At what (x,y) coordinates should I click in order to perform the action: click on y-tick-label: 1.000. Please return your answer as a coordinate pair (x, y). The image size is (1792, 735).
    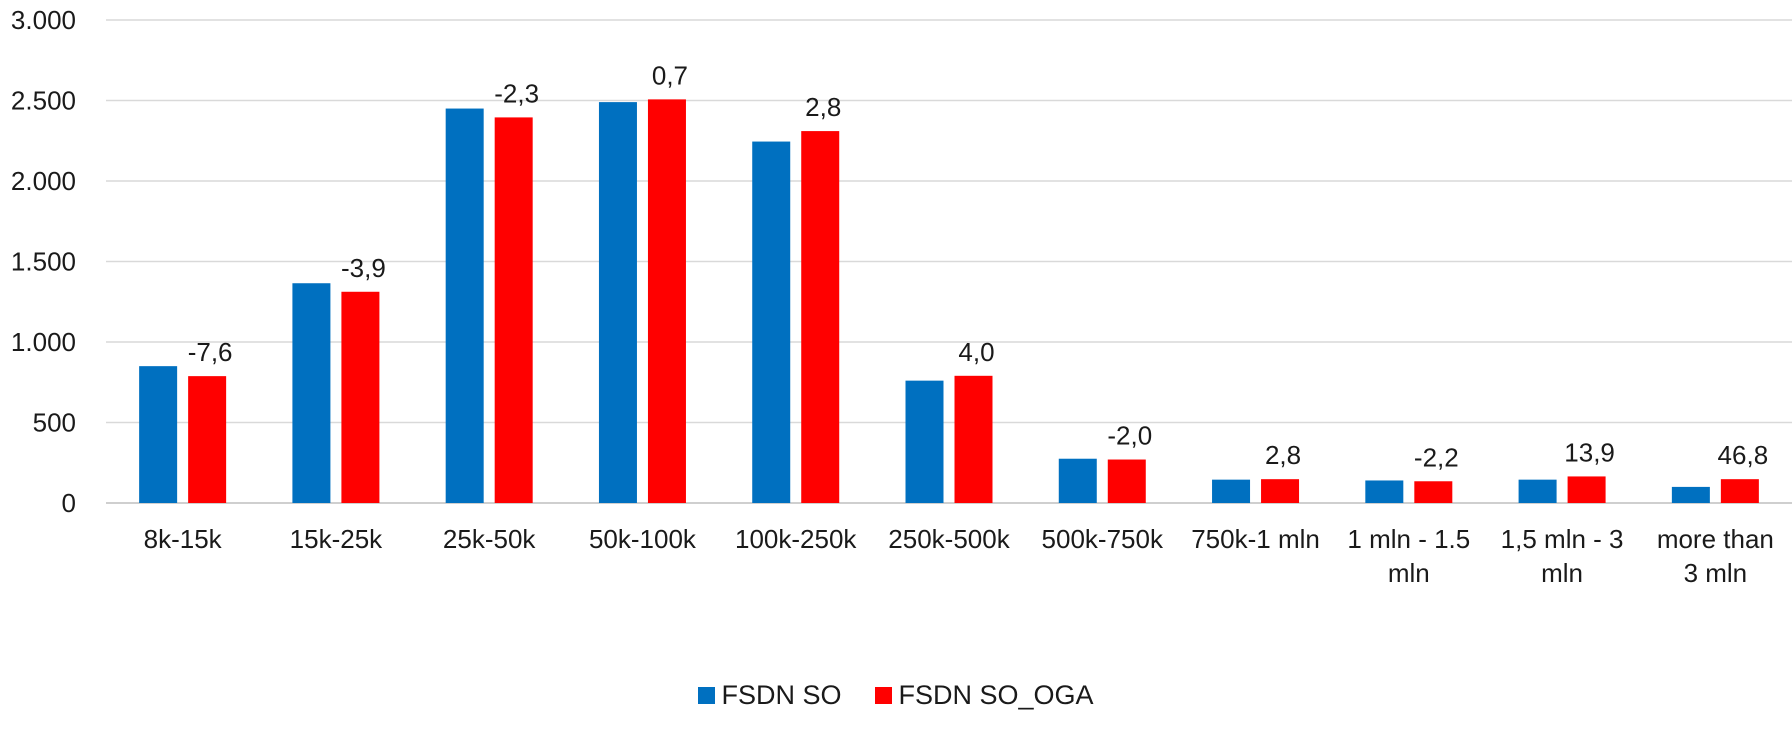
    Looking at the image, I should click on (43, 342).